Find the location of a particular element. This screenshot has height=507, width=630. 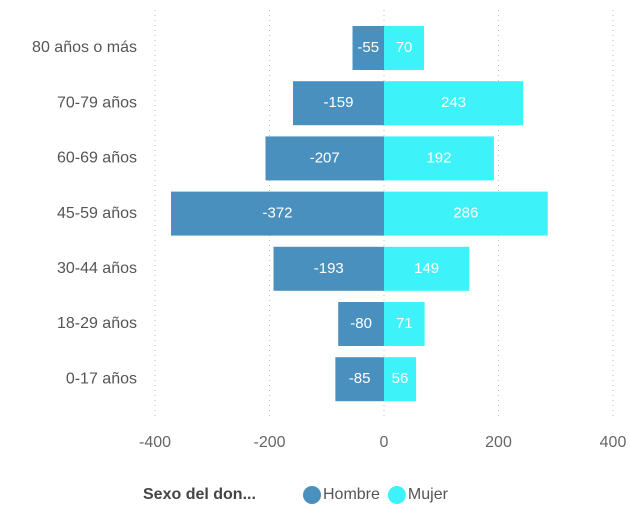

data-label: -85 is located at coordinates (360, 378).